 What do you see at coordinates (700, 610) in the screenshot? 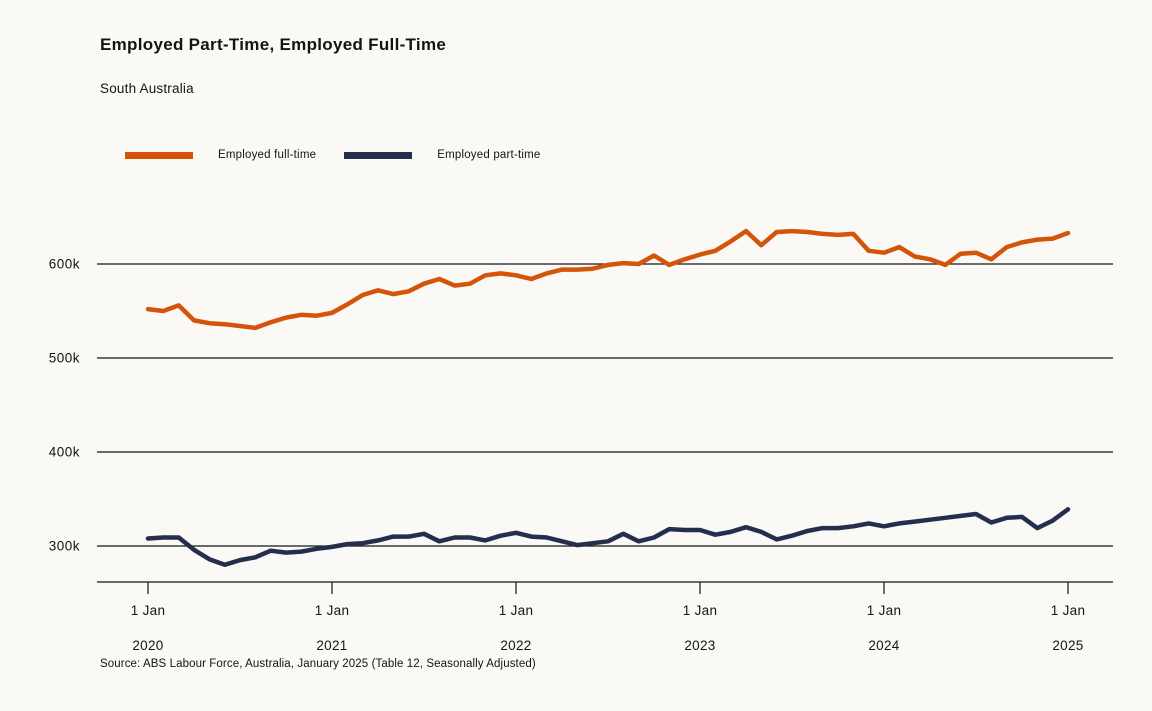
I see `x-axis-label-jan-2023: 1 Jan` at bounding box center [700, 610].